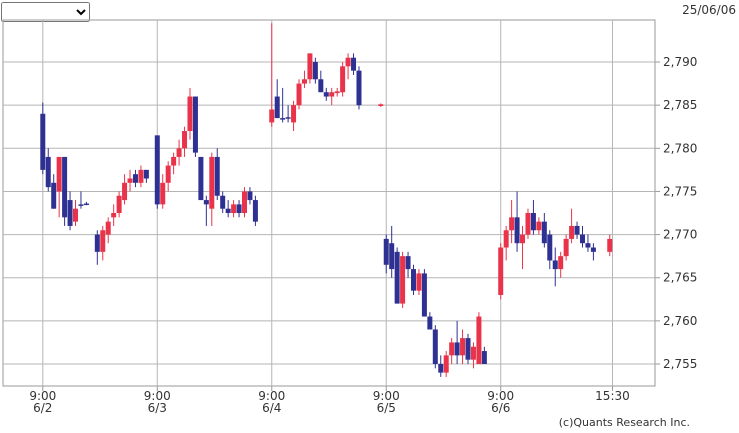 The width and height of the screenshot is (739, 433). I want to click on y-tick-label: 2,765, so click(680, 278).